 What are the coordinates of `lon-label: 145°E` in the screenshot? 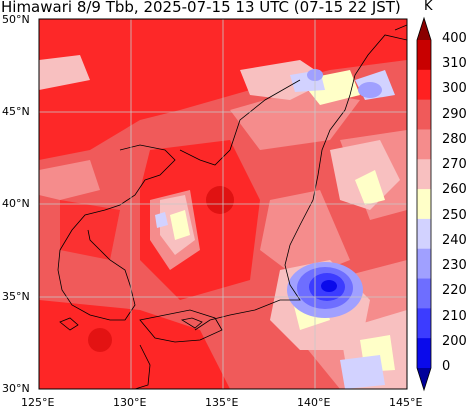 It's located at (406, 402).